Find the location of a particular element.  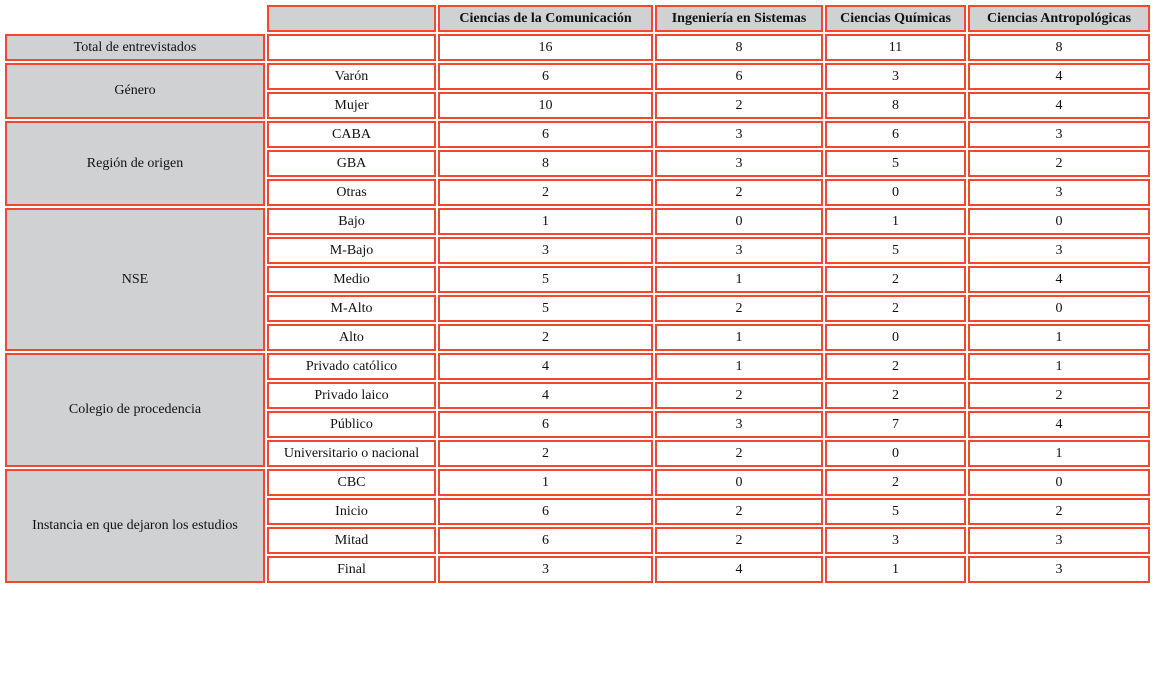

table-row: GBA 8 3 5 2 is located at coordinates (577, 163).